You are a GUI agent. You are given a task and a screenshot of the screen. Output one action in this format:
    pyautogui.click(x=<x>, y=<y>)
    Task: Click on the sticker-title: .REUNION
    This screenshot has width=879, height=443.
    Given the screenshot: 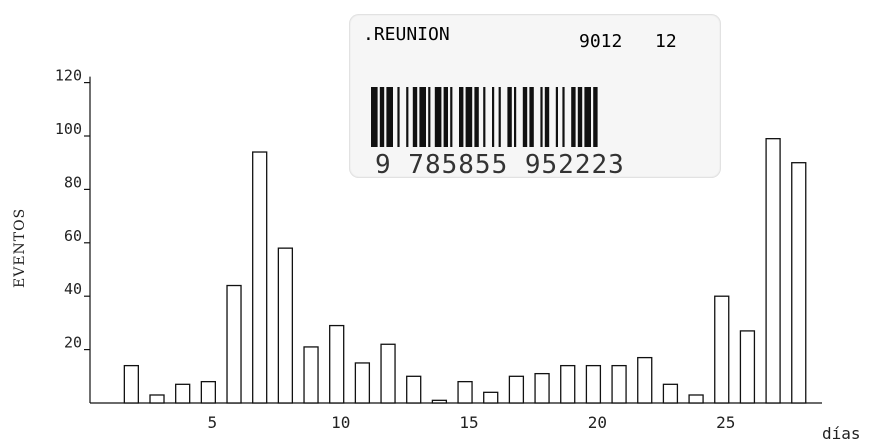 What is the action you would take?
    pyautogui.click(x=406, y=34)
    